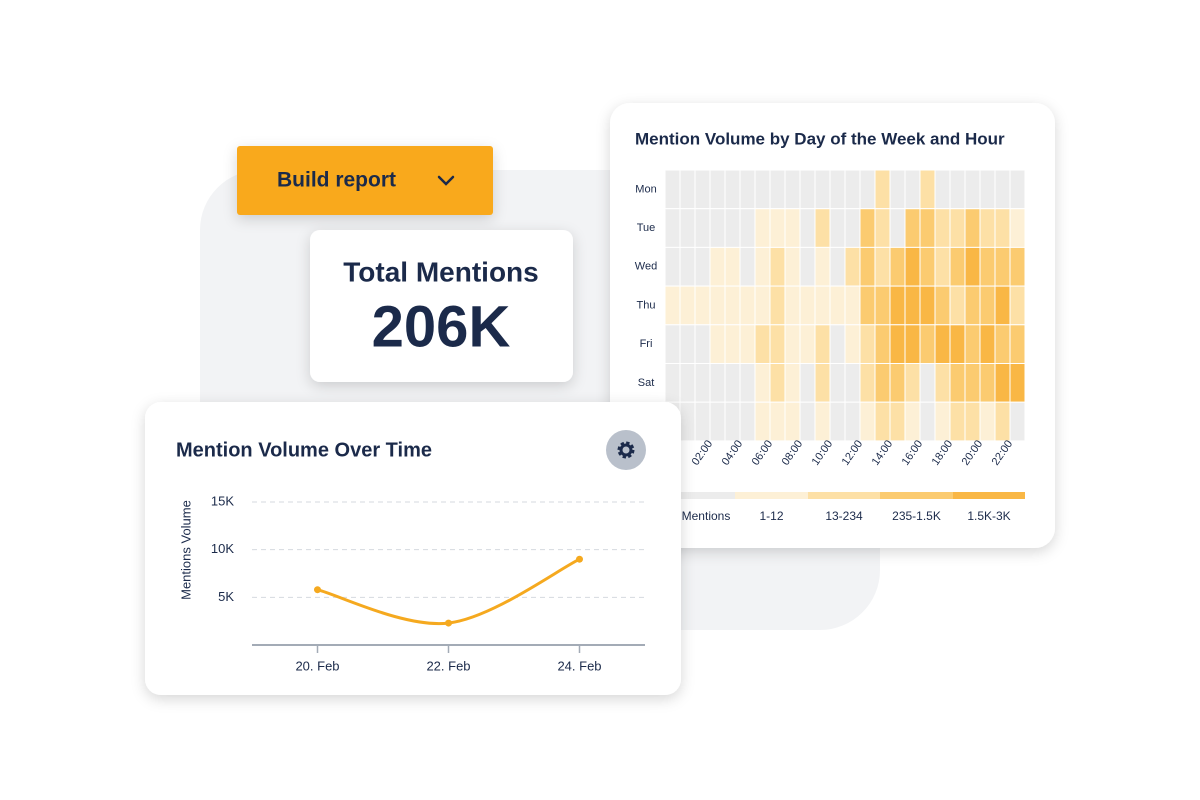  I want to click on point, so click(448, 623).